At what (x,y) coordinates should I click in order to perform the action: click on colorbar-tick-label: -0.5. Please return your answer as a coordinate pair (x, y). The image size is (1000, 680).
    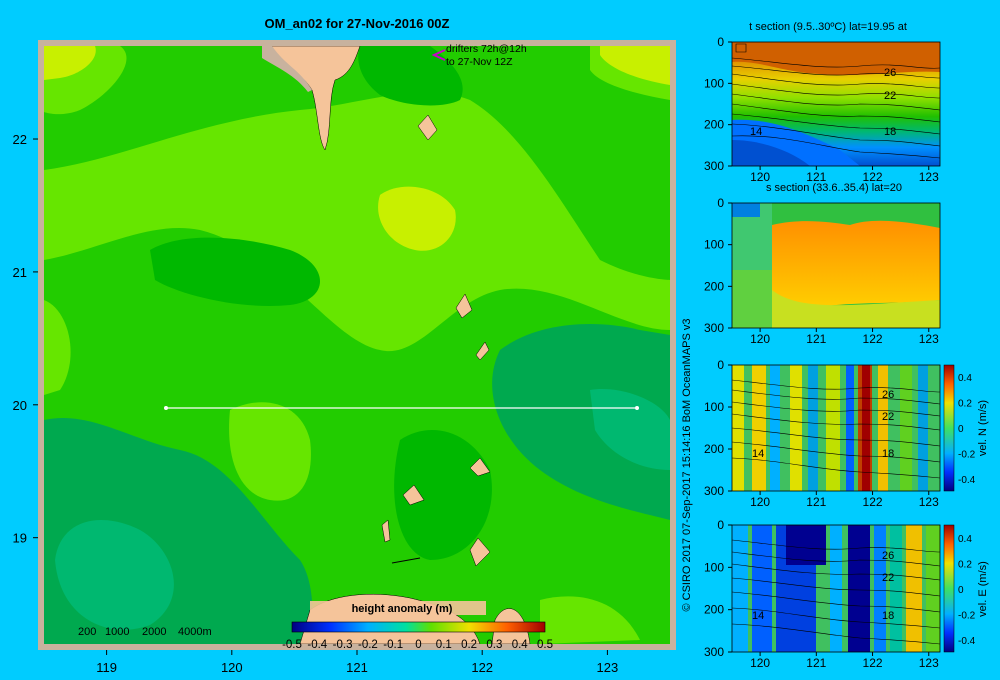
    Looking at the image, I should click on (292, 645).